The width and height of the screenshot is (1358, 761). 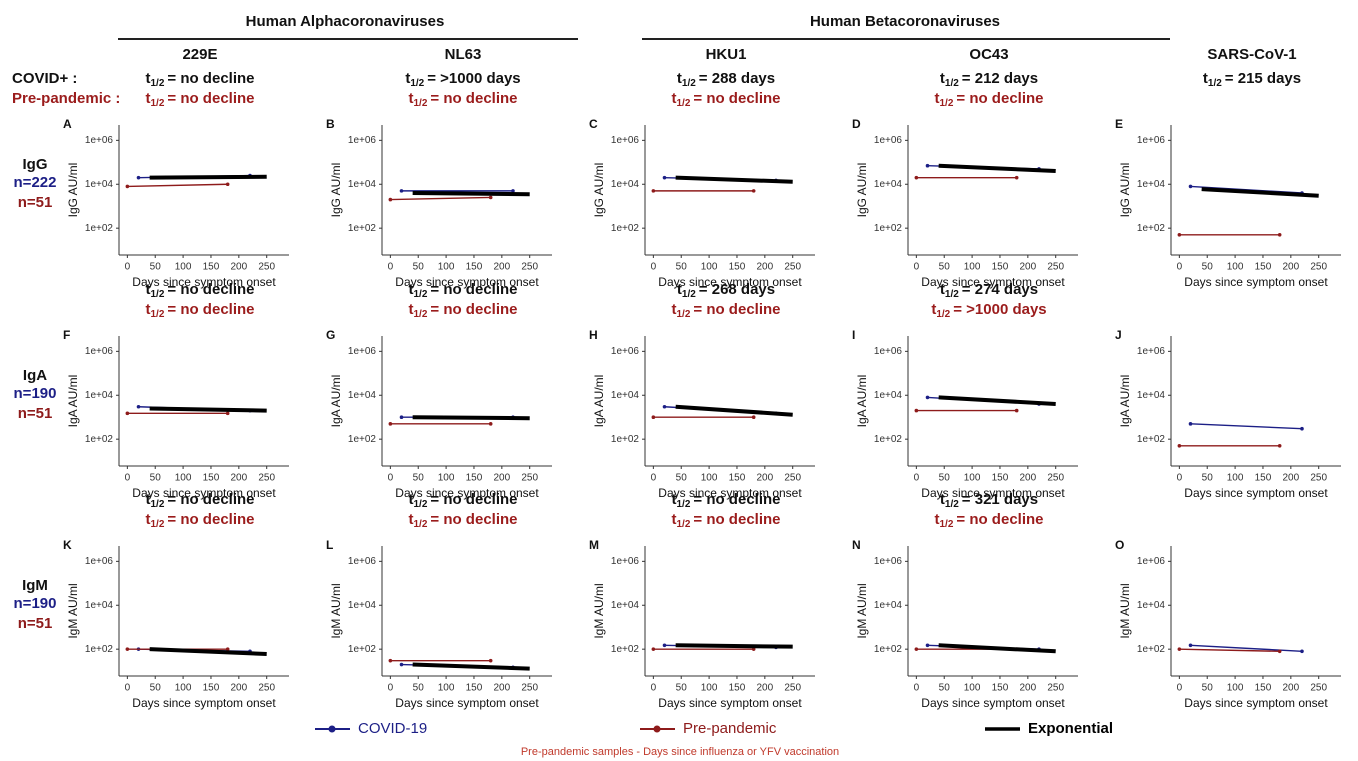 What do you see at coordinates (73, 190) in the screenshot?
I see `y-axis-label: IgG AU/ml` at bounding box center [73, 190].